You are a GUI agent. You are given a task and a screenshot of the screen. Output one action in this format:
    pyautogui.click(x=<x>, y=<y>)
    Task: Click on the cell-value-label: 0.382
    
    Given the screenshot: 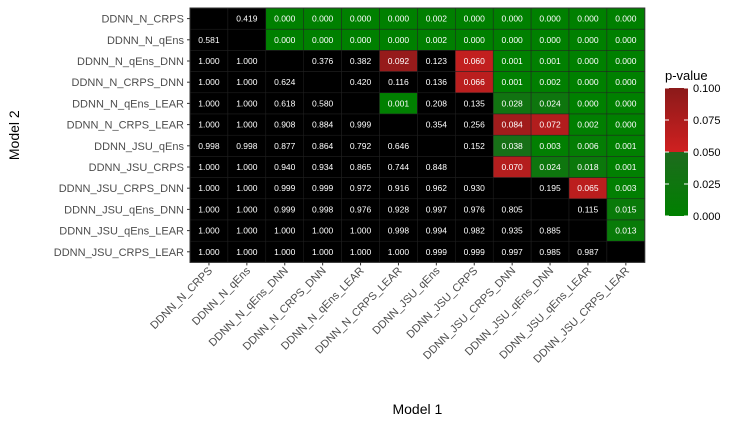 What is the action you would take?
    pyautogui.click(x=361, y=61)
    